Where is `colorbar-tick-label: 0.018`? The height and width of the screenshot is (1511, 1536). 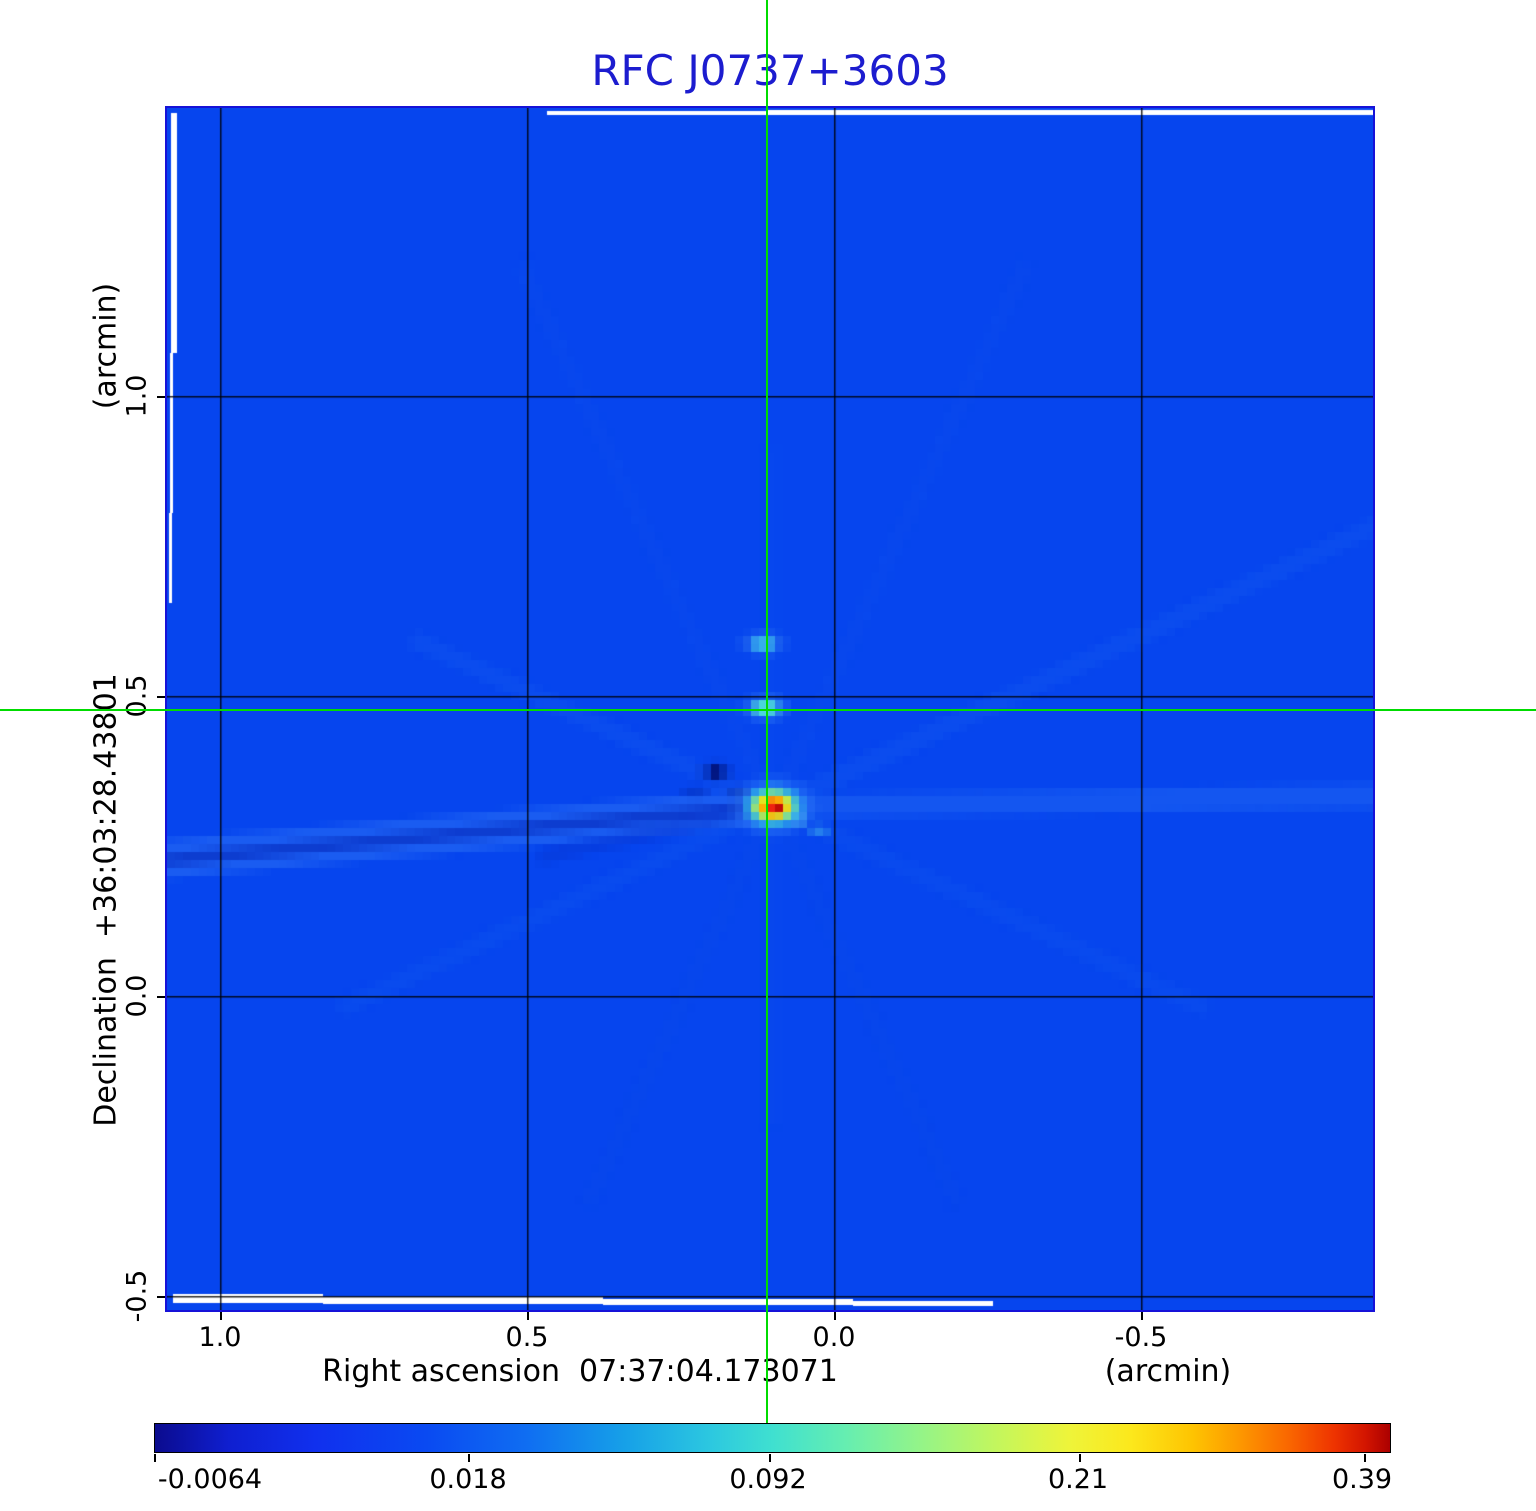 colorbar-tick-label: 0.018 is located at coordinates (468, 1479).